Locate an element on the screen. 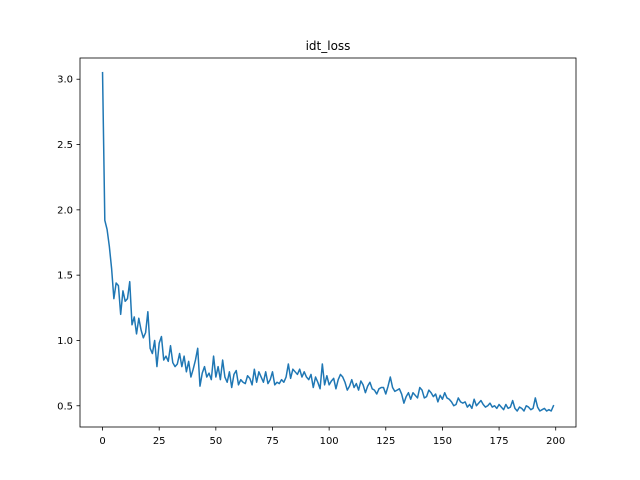 The height and width of the screenshot is (480, 640). x-tick-label: 150 is located at coordinates (442, 441).